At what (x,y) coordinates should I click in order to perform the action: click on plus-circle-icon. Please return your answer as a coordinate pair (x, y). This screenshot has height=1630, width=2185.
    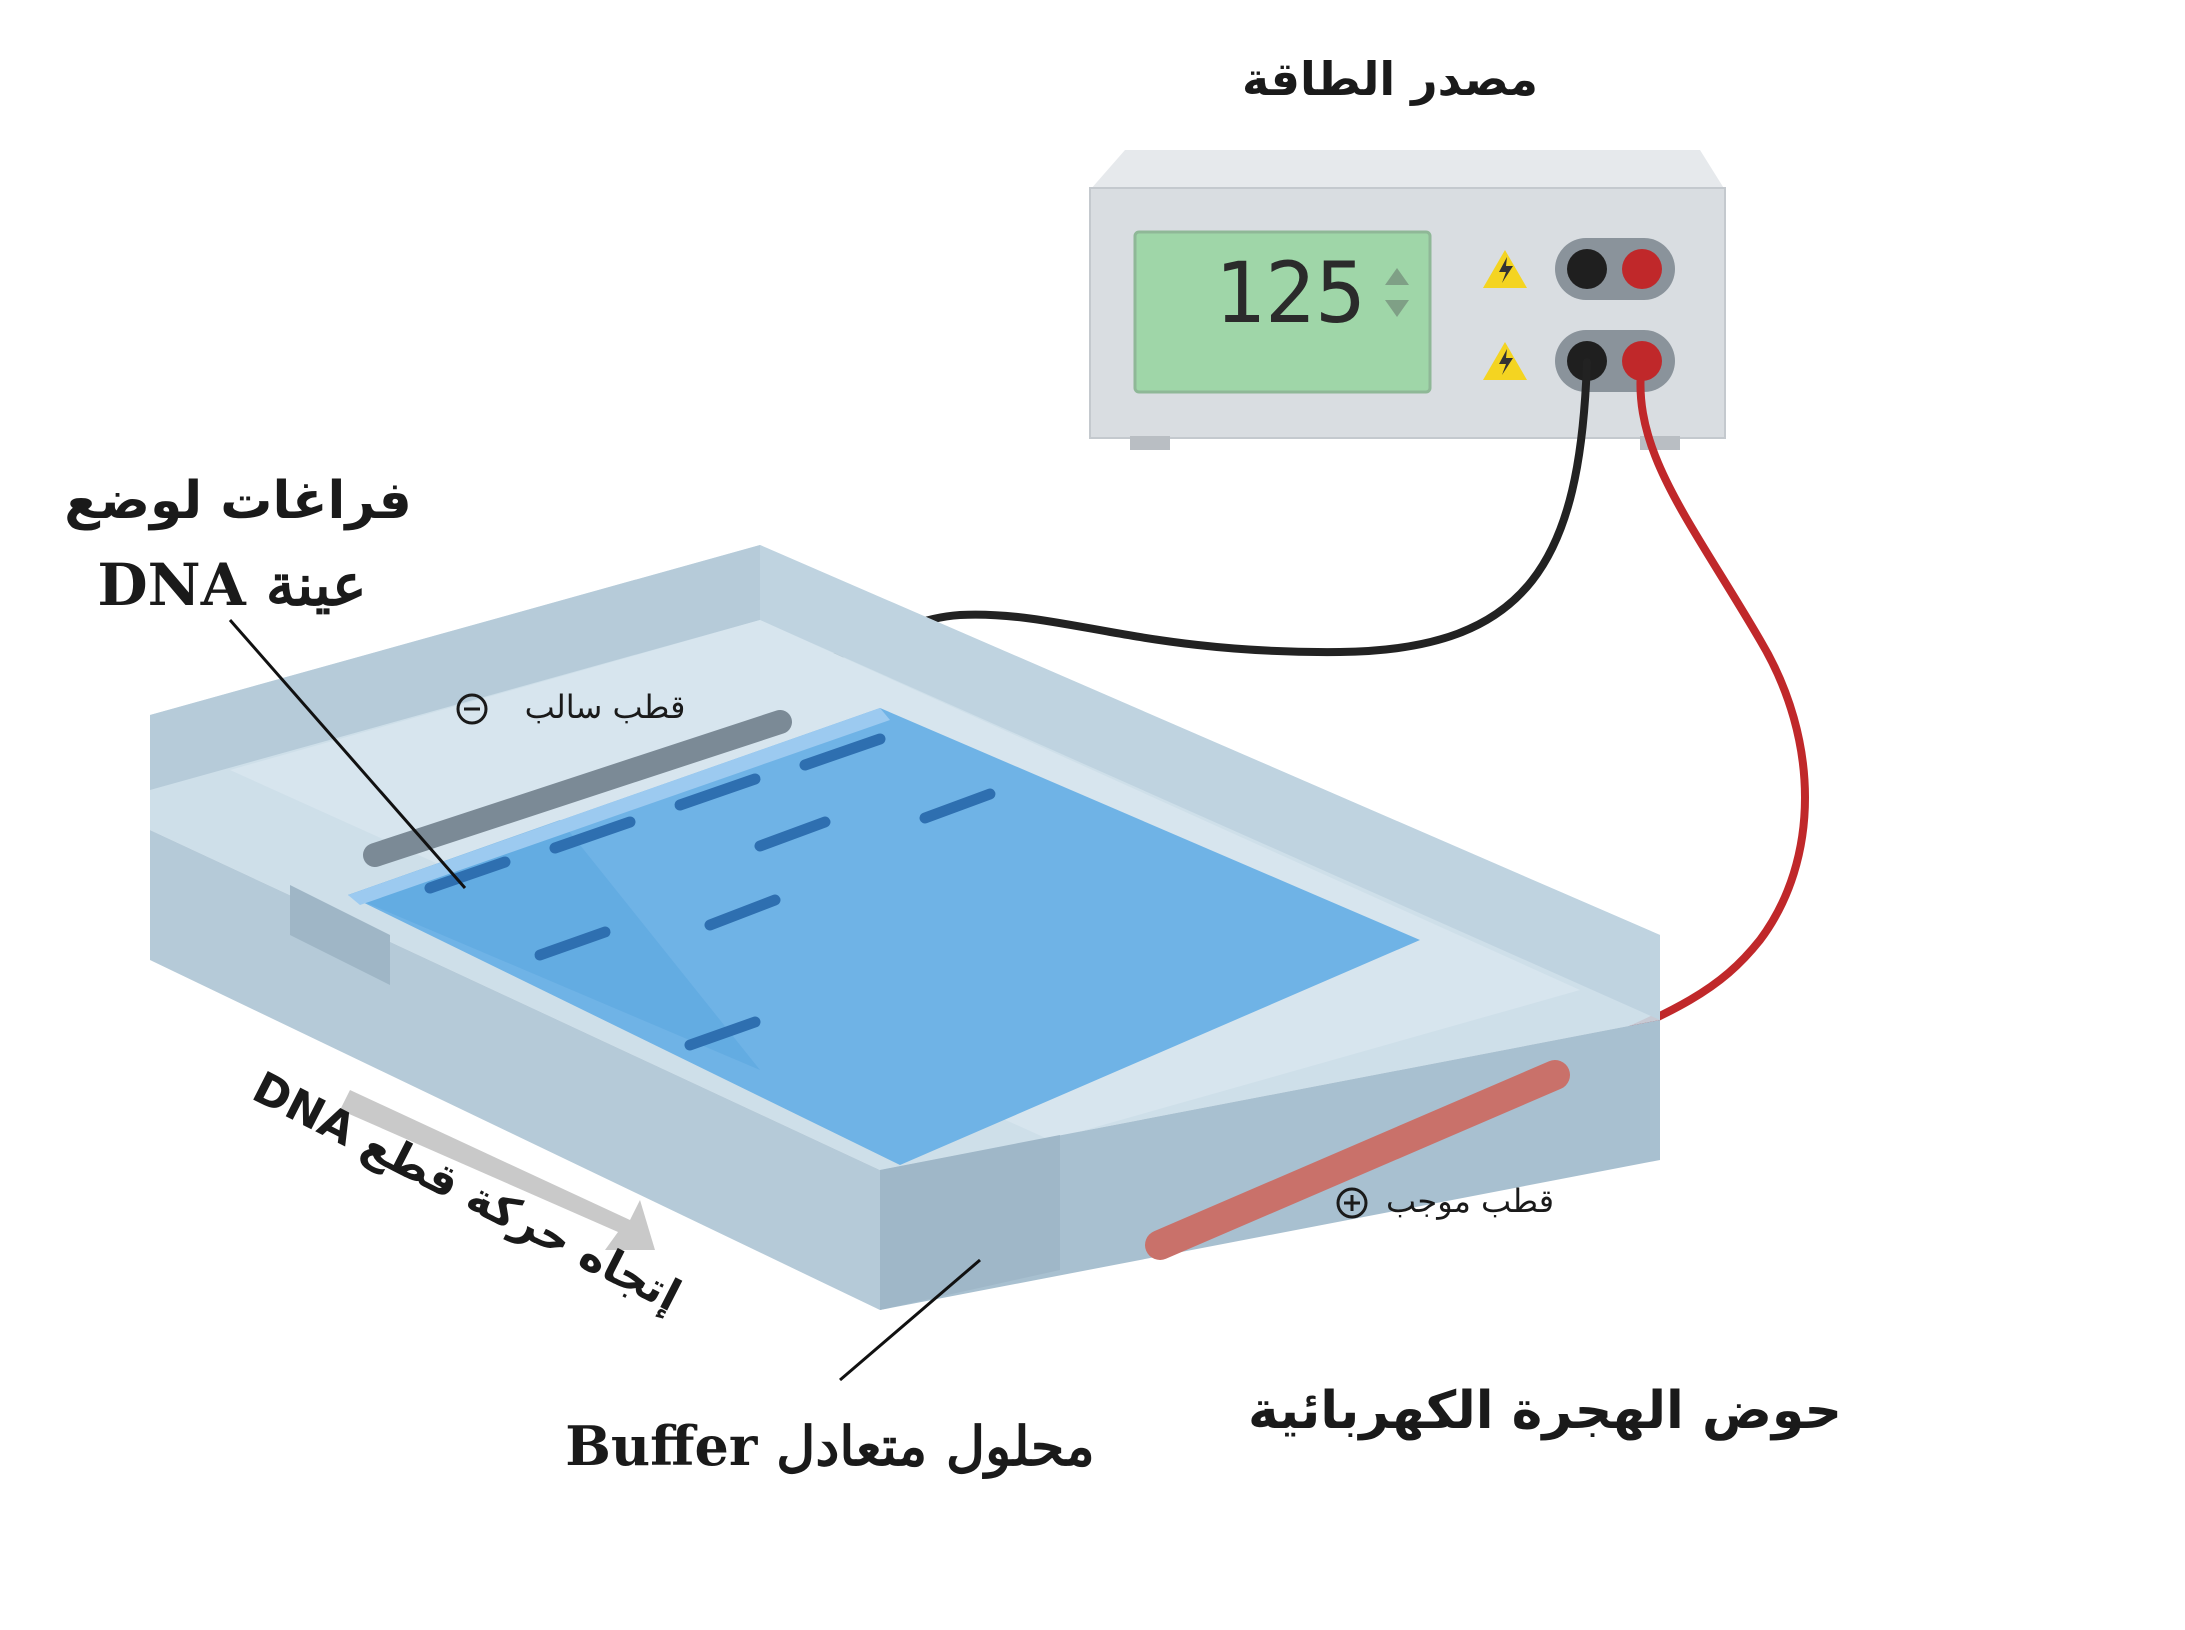
    Looking at the image, I should click on (1352, 1203).